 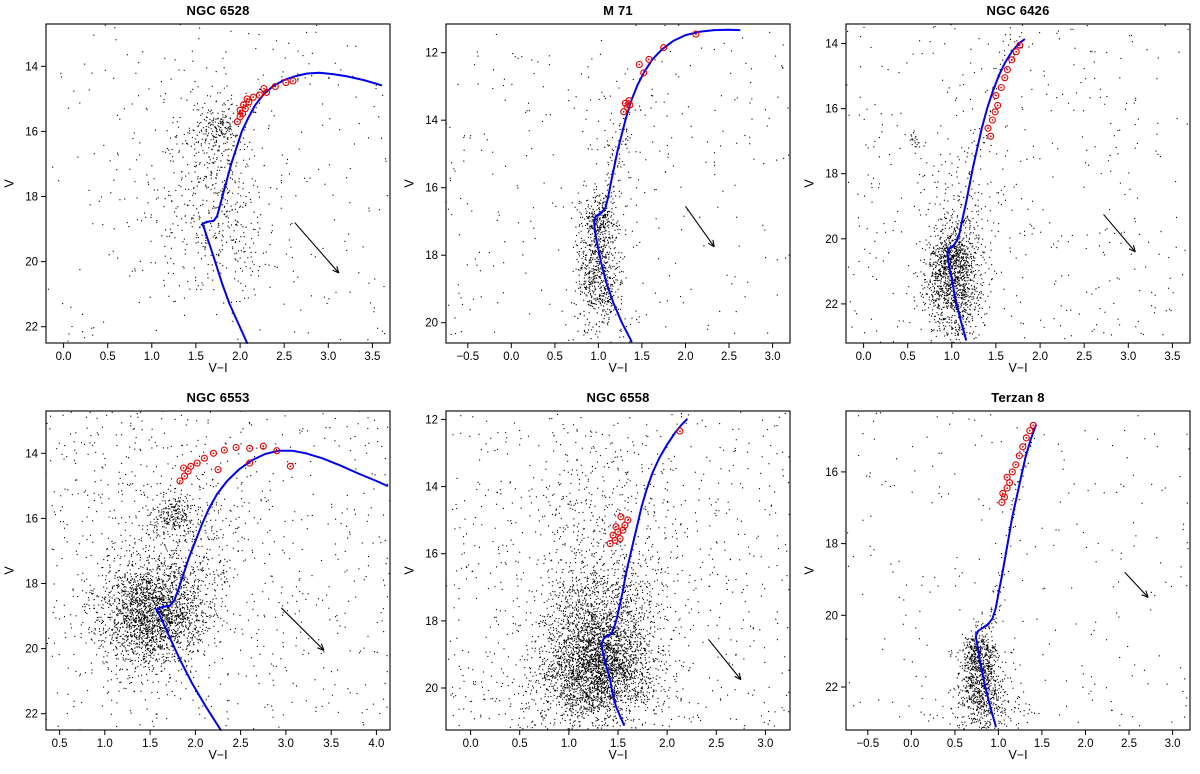 What do you see at coordinates (1018, 368) in the screenshot?
I see `x-axis-label: V−I` at bounding box center [1018, 368].